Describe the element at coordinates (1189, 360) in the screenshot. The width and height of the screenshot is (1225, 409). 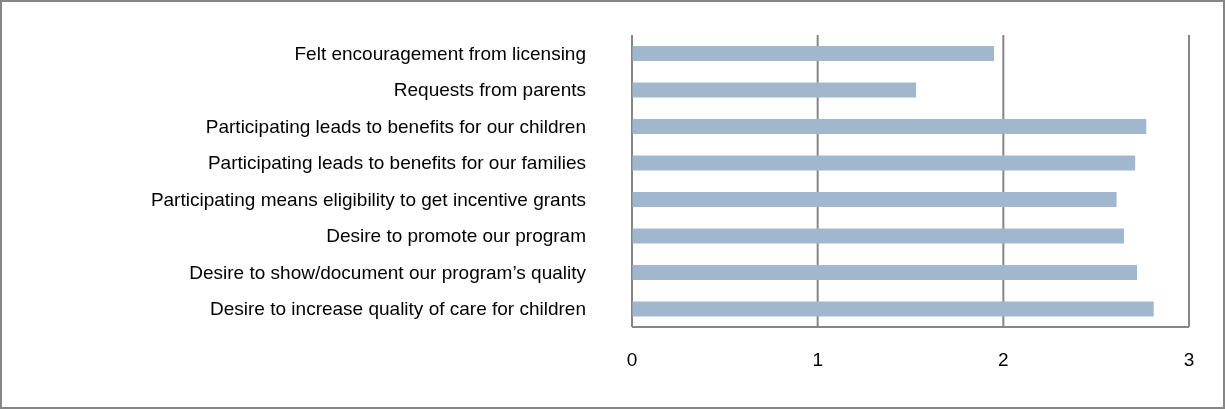
I see `x-tick-label: 3` at that location.